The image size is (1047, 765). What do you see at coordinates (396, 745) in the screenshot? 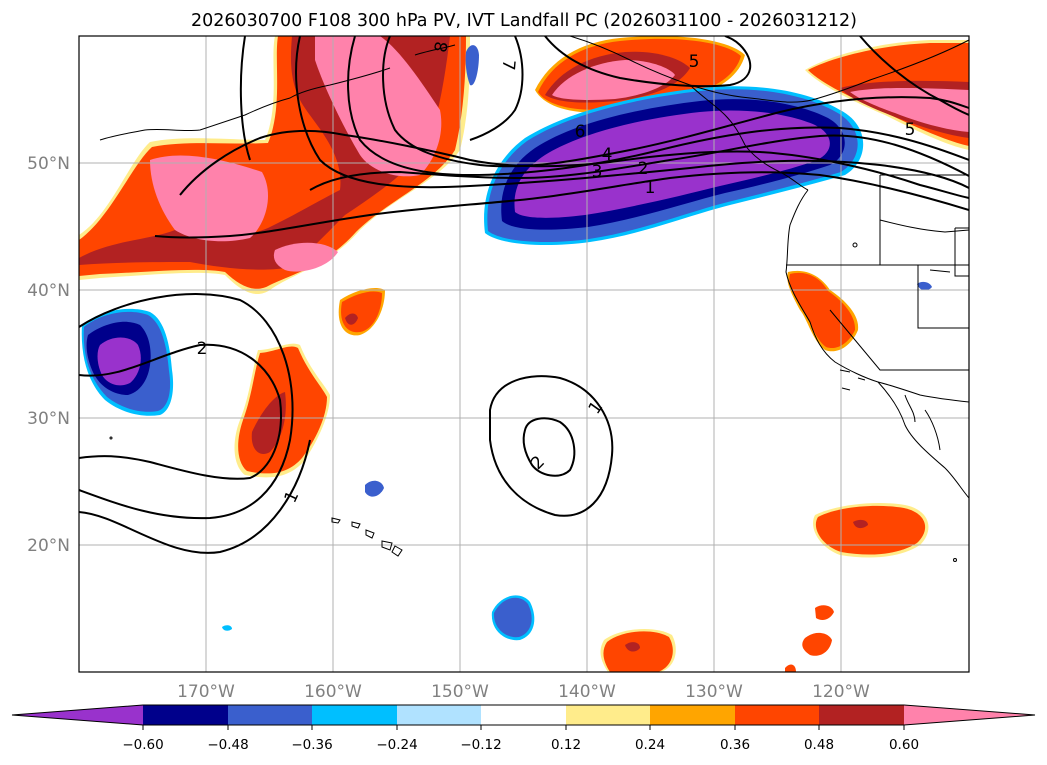
I see `colorbar-tick-label: −0.24` at bounding box center [396, 745].